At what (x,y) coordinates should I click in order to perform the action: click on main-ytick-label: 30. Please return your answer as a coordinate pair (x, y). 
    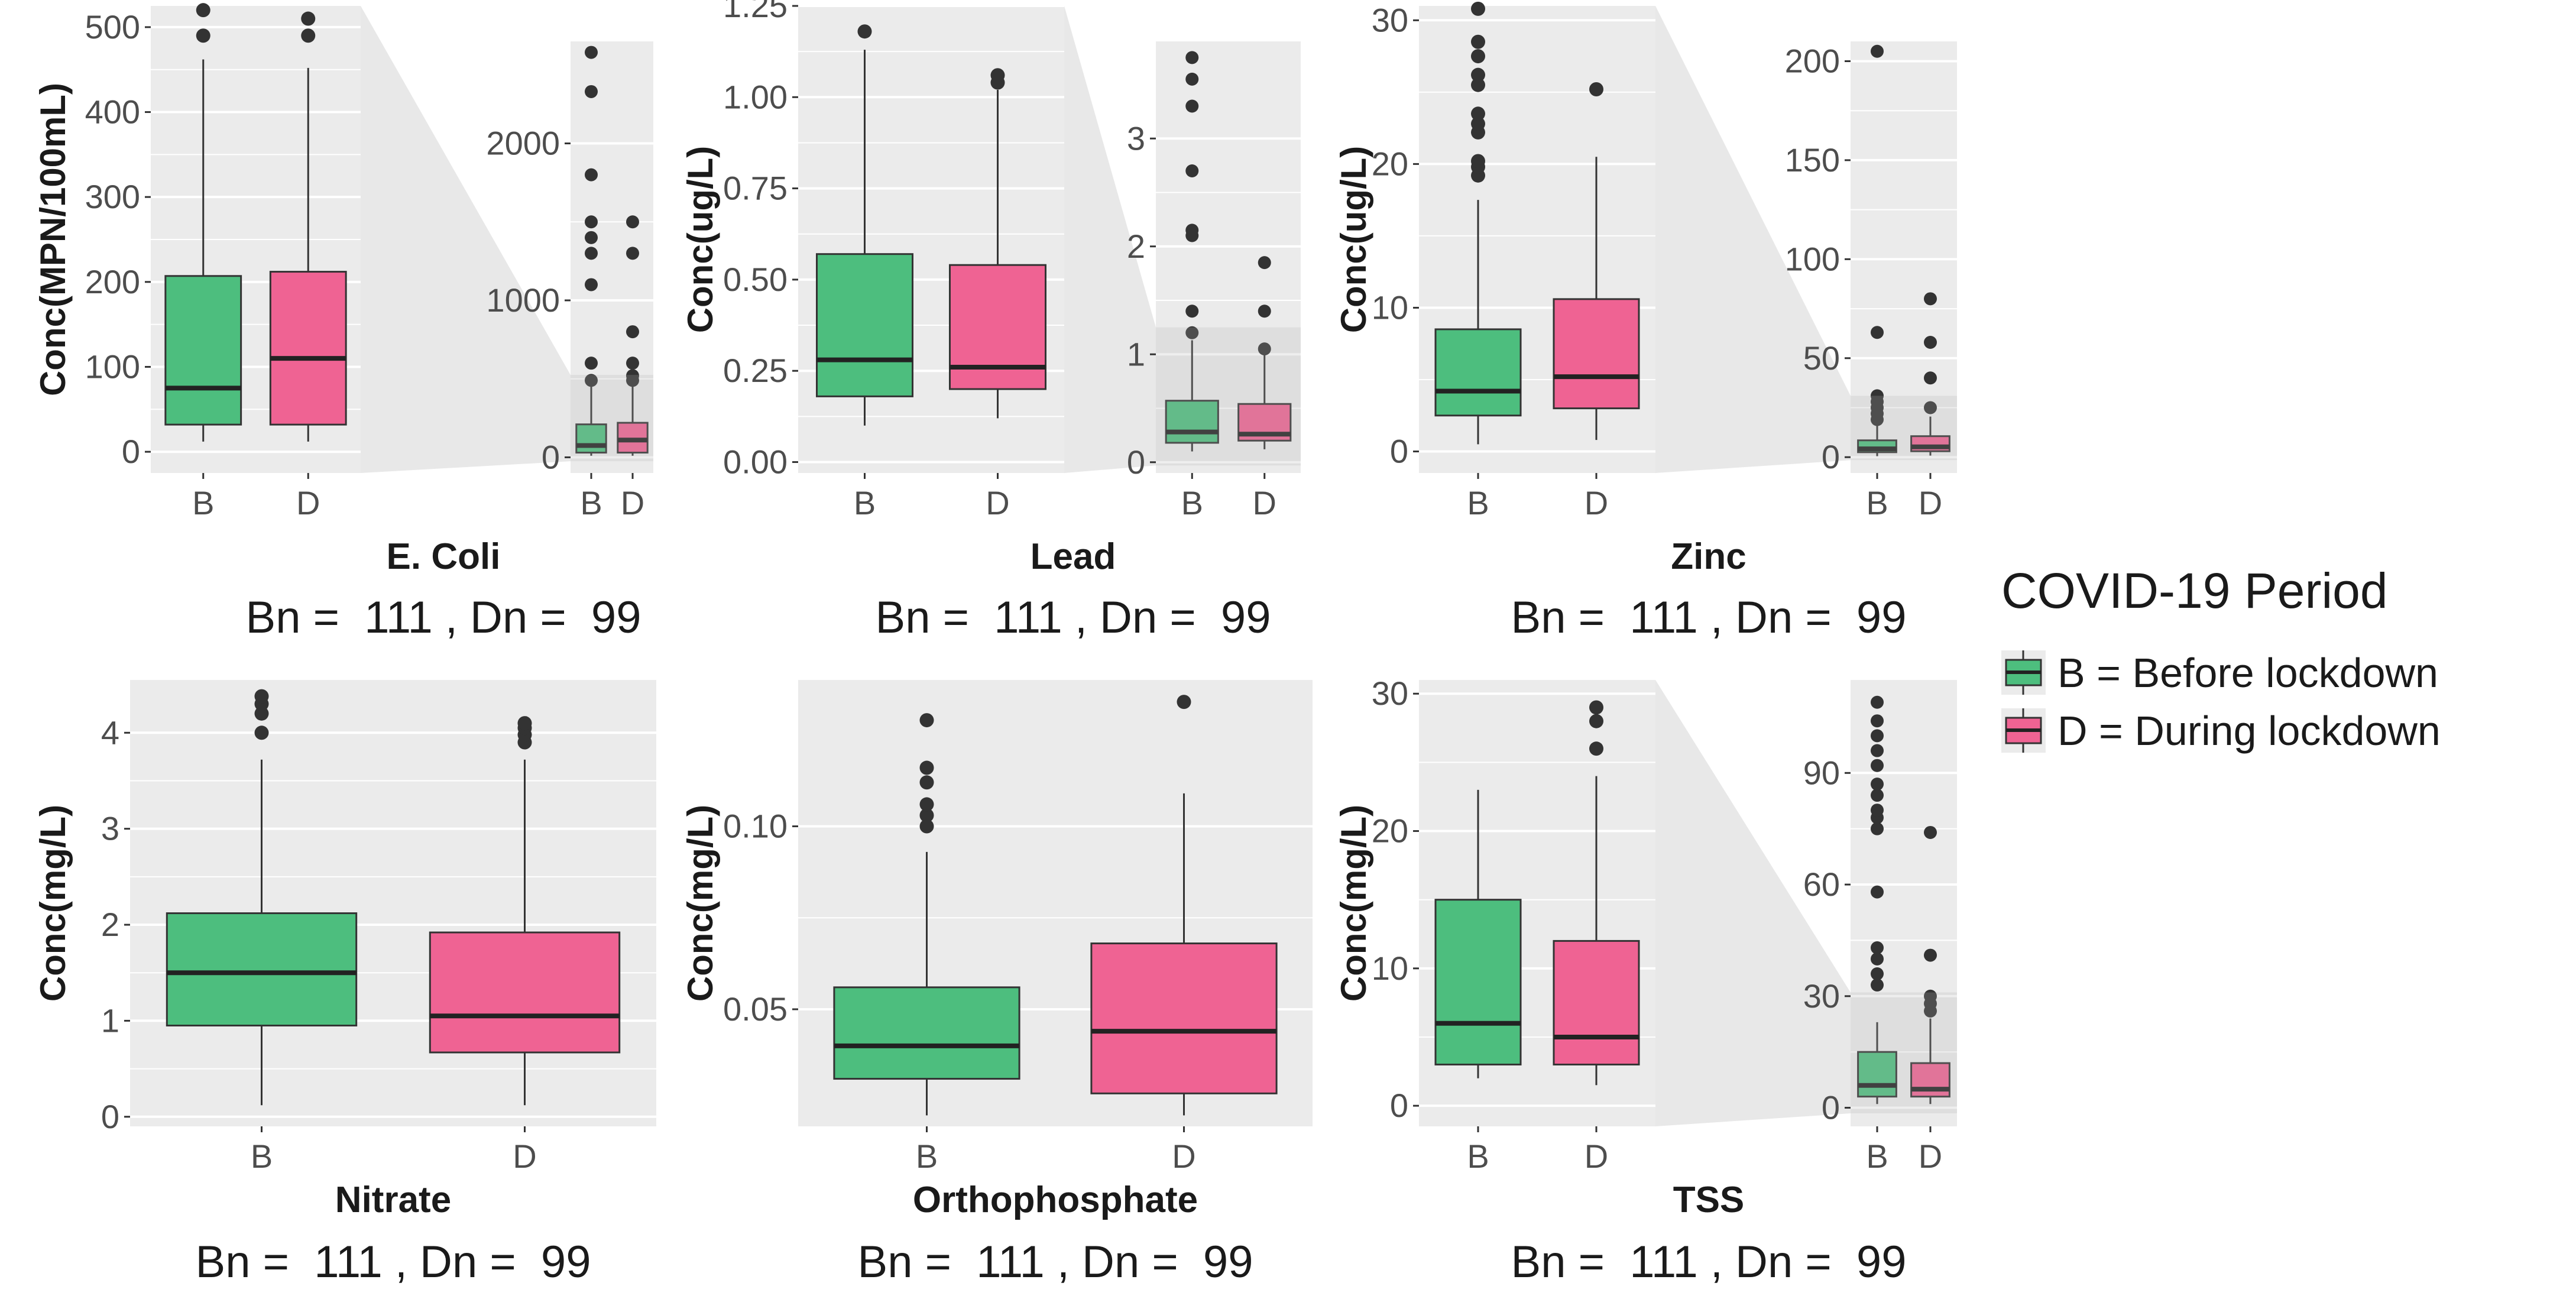
    Looking at the image, I should click on (1390, 693).